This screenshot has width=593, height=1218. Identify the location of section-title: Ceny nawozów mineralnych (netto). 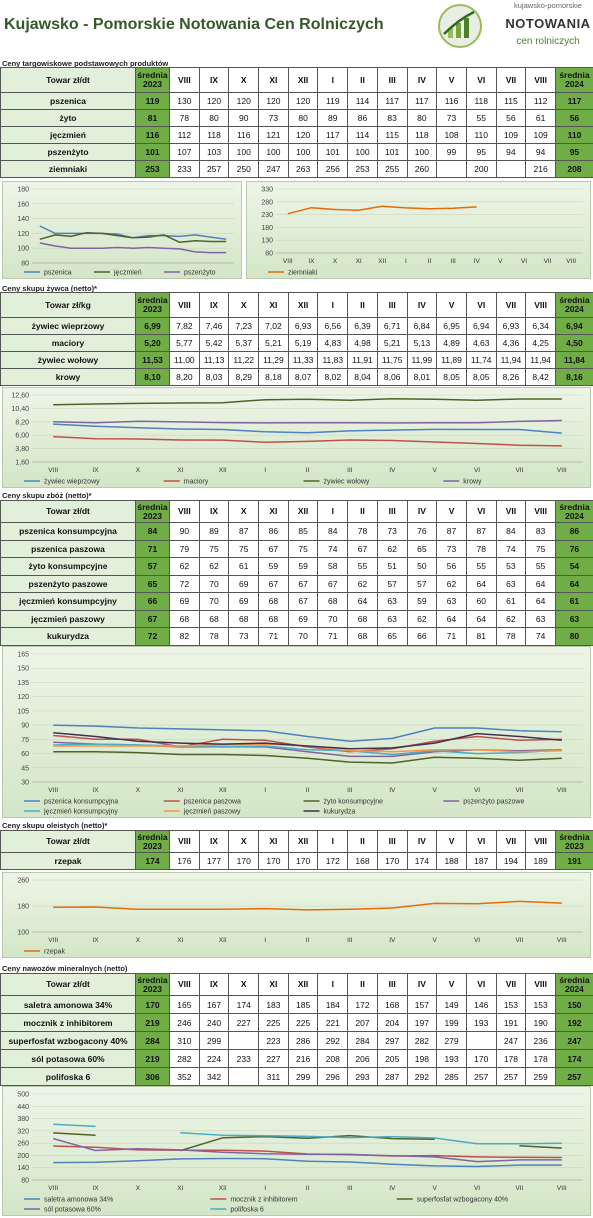
(65, 968).